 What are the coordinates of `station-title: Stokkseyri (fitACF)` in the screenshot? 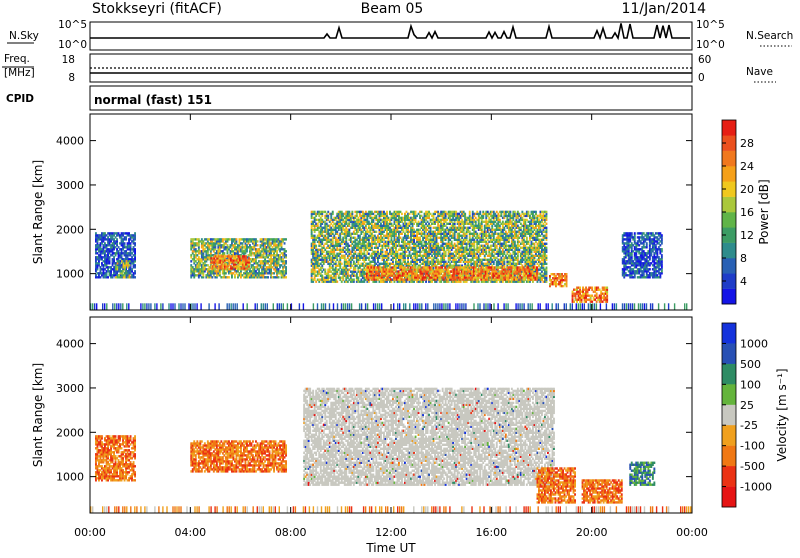 It's located at (157, 9).